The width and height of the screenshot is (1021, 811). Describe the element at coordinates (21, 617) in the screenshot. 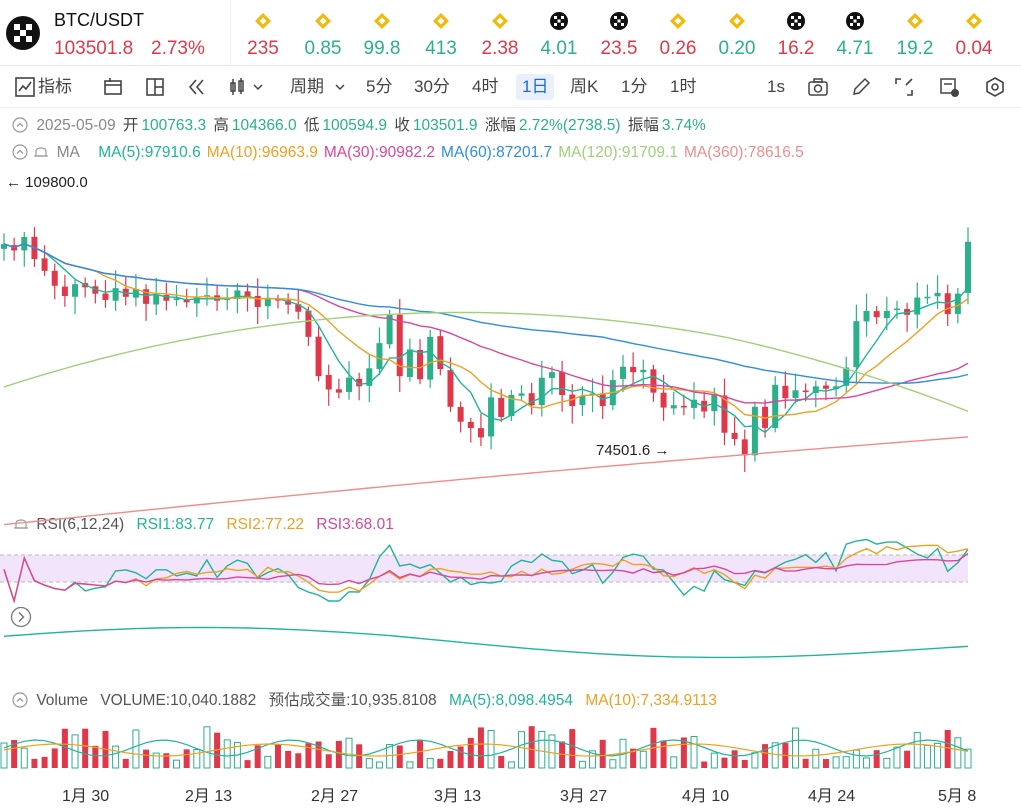

I see `next-indicator-icon` at that location.